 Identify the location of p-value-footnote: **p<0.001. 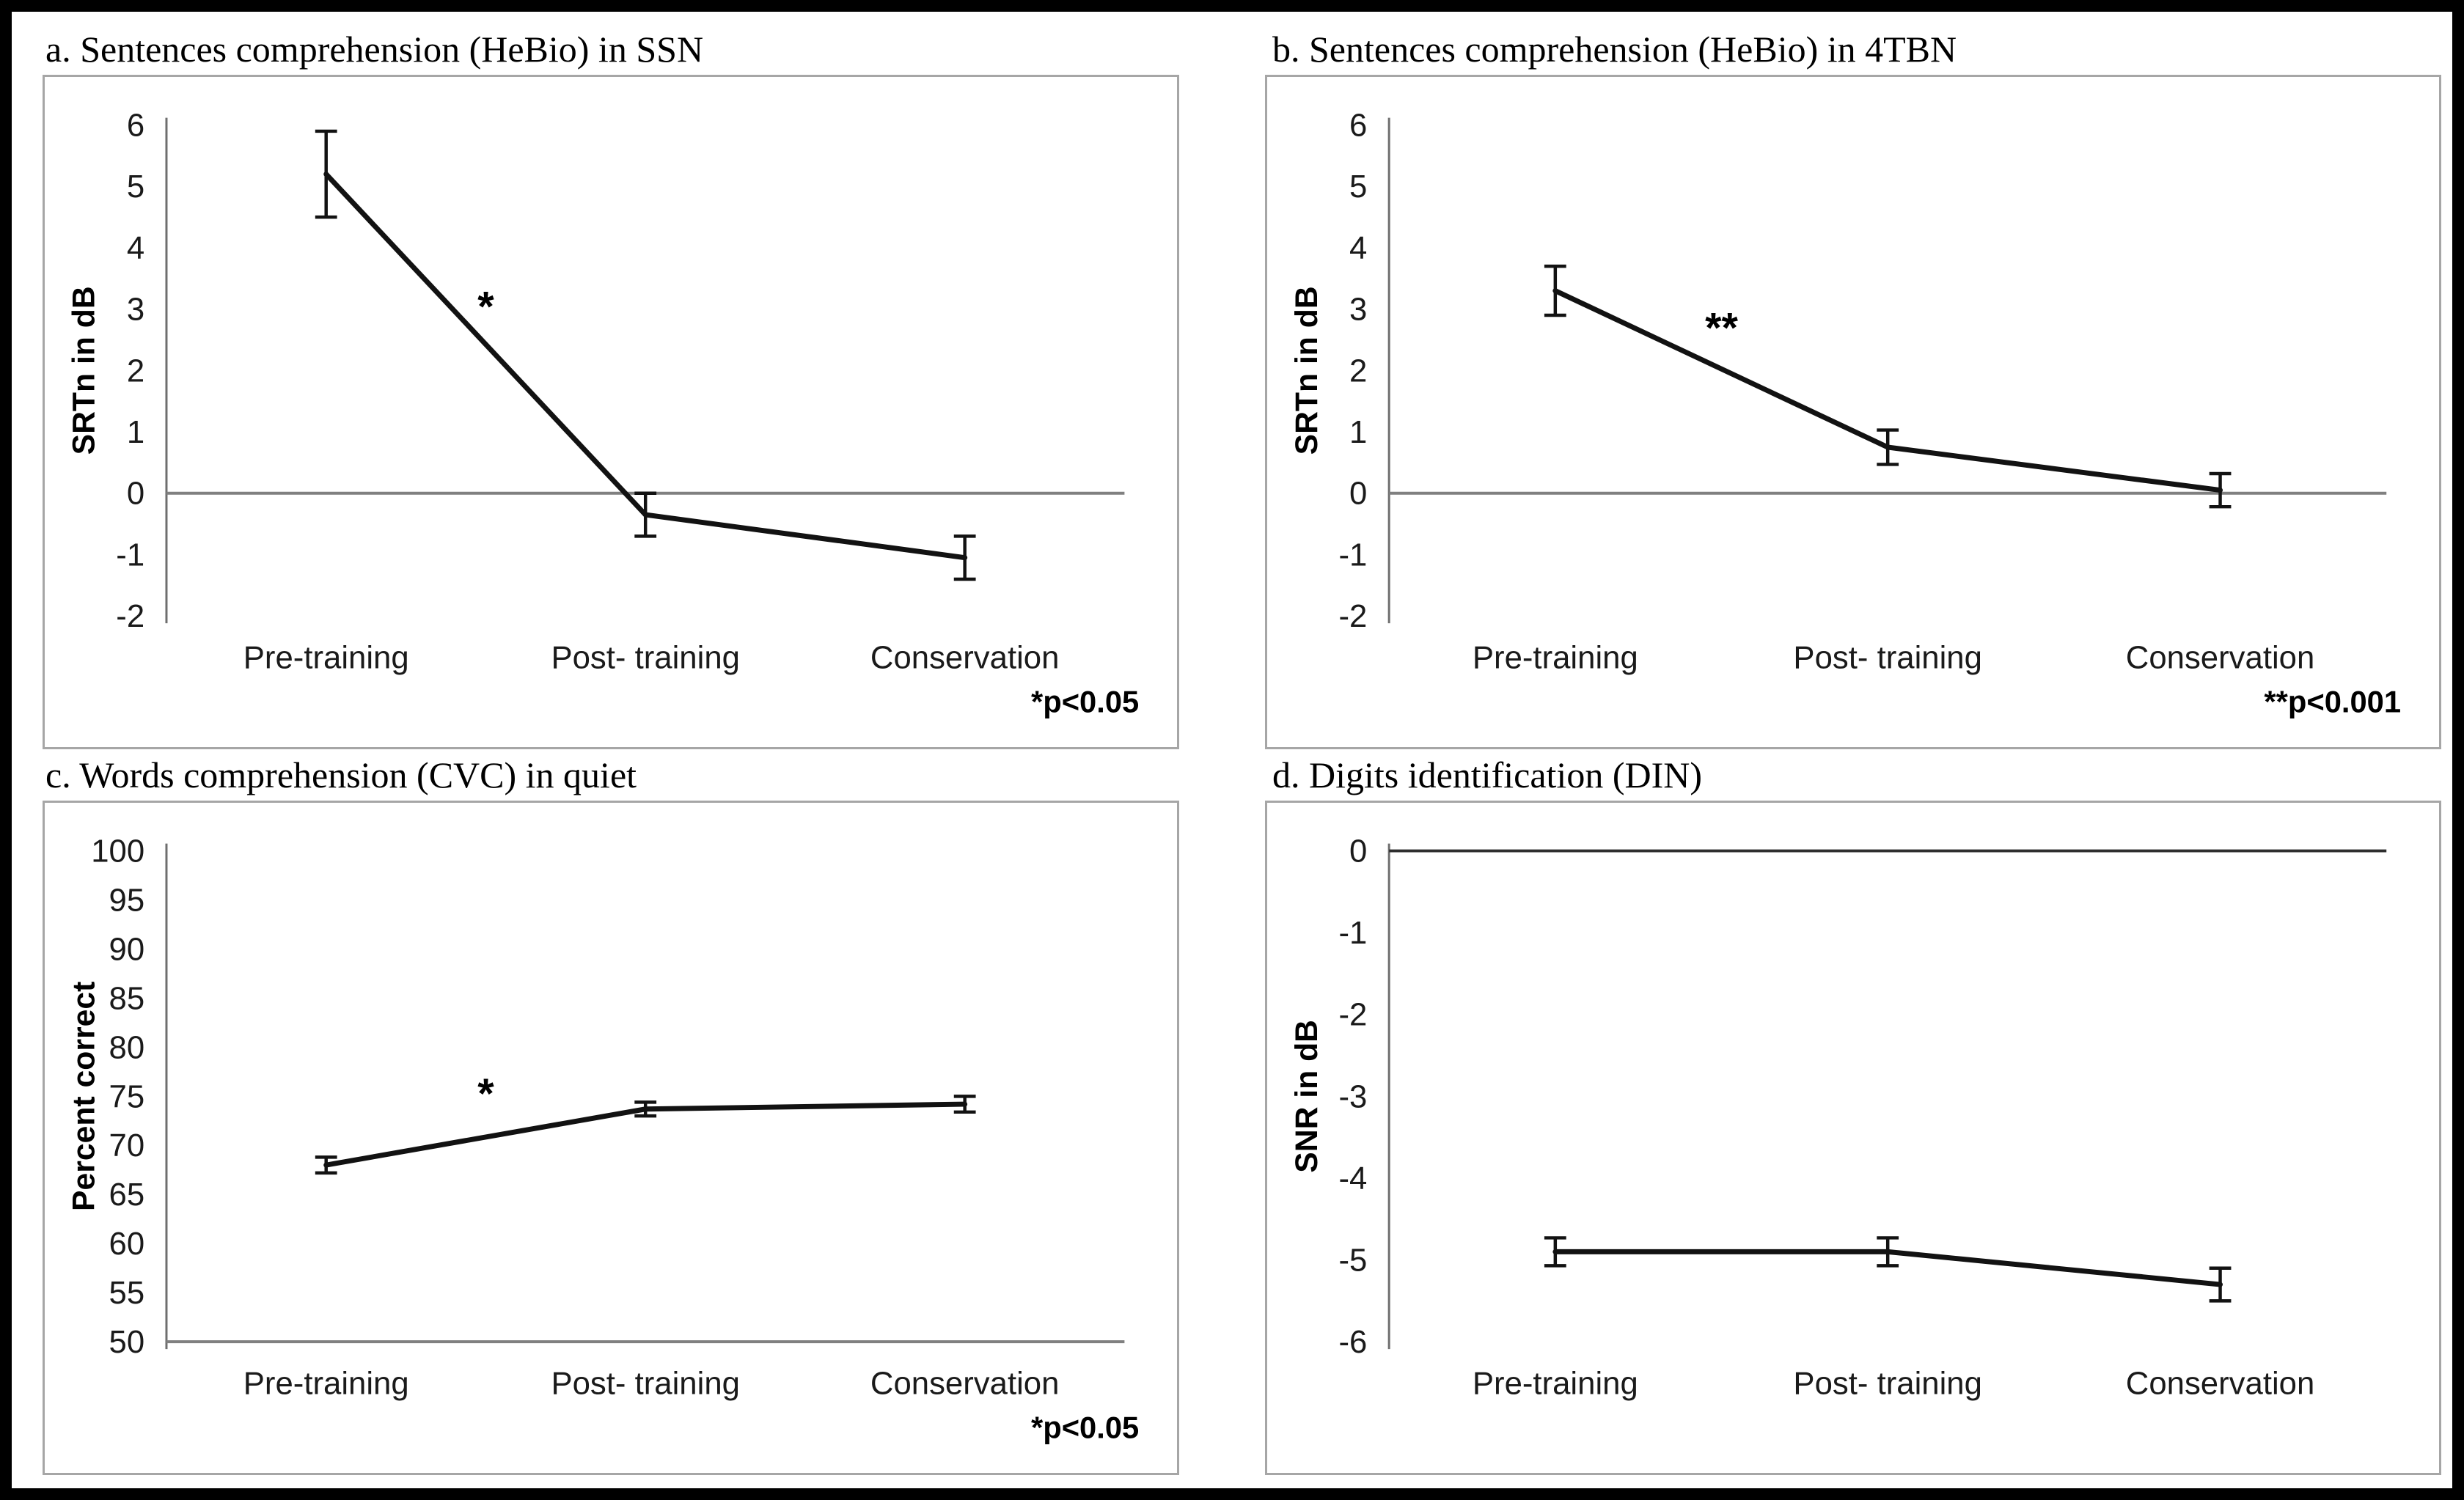
(2332, 701).